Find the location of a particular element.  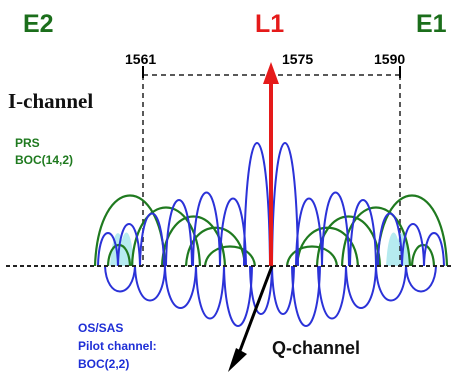

band-label-e1: E1 is located at coordinates (431, 24).